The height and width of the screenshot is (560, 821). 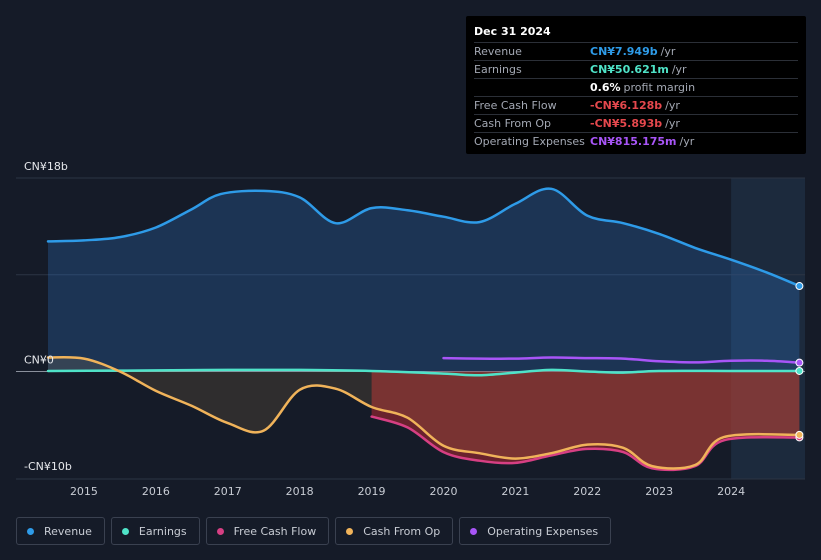 I want to click on tooltip-row-label: Earnings, so click(x=498, y=69).